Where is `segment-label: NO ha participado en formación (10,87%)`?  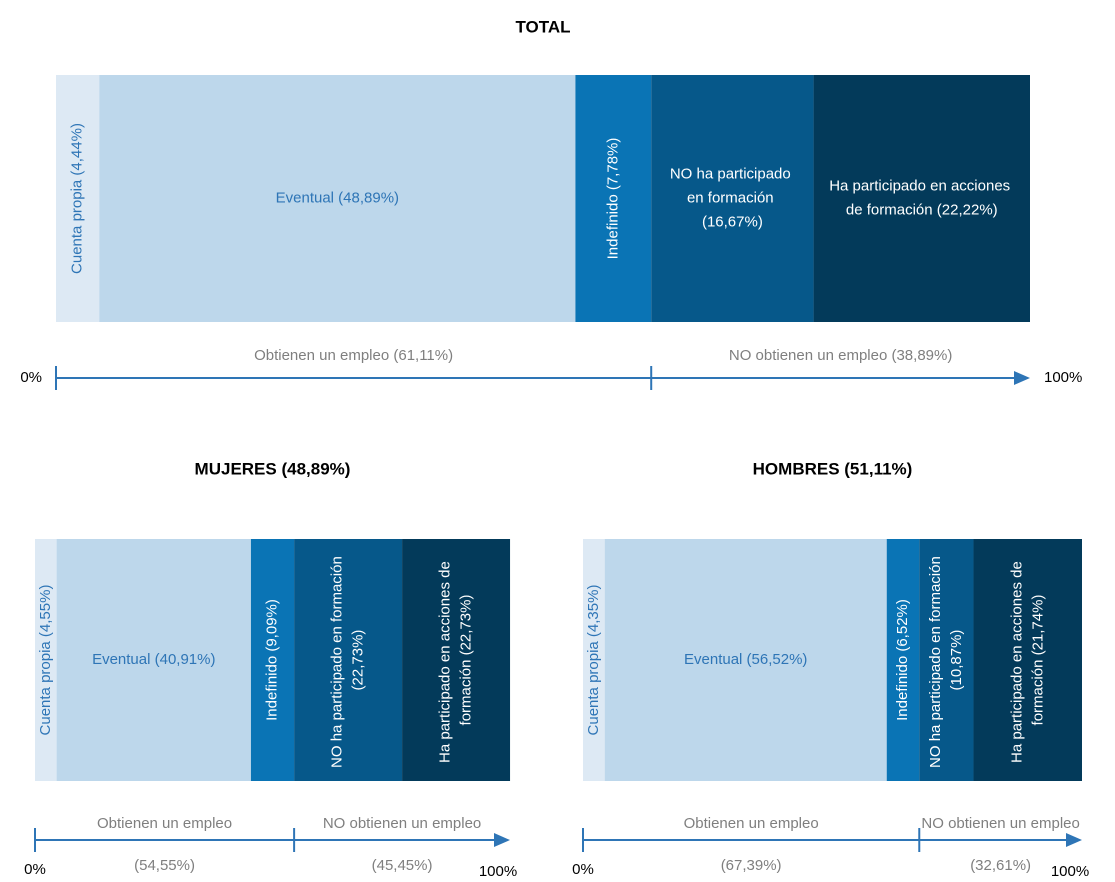
segment-label: NO ha participado en formación (10,87%) is located at coordinates (946, 660).